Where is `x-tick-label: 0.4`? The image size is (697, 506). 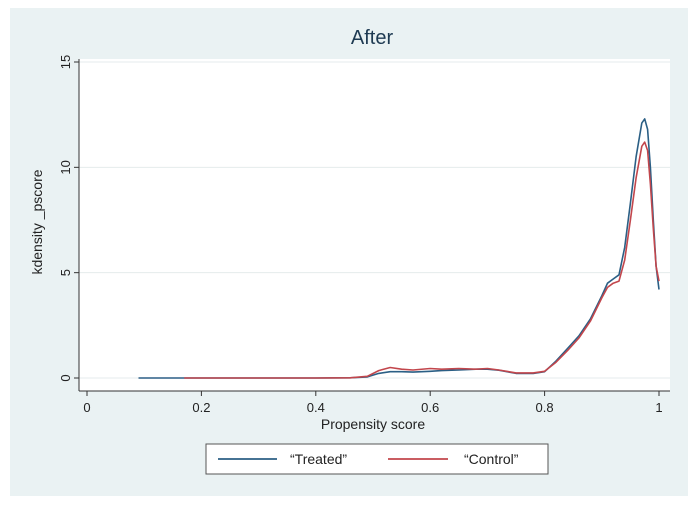
x-tick-label: 0.4 is located at coordinates (316, 407).